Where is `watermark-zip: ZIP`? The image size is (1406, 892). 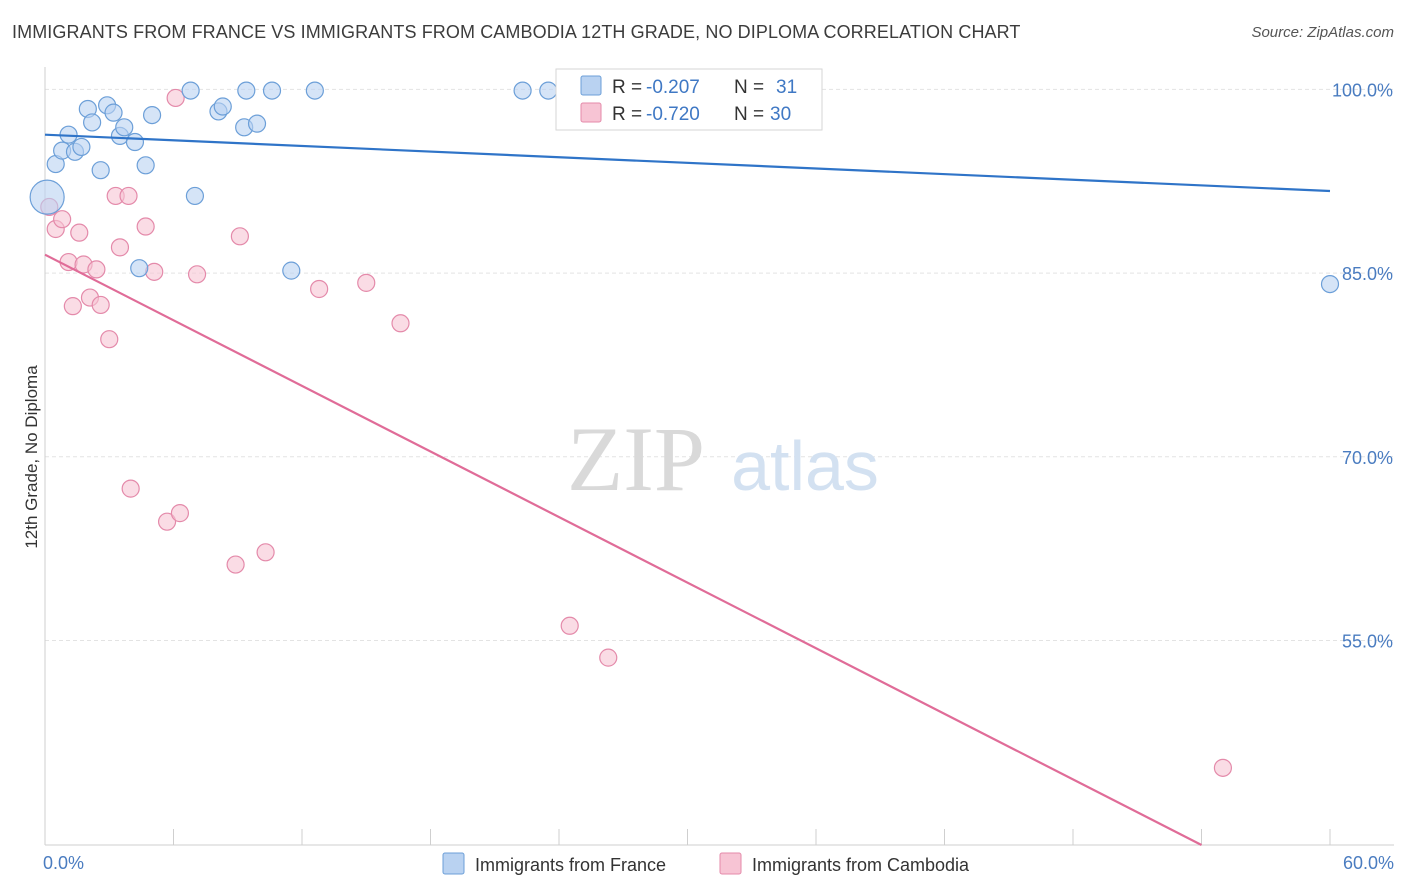
watermark-zip: ZIP is located at coordinates (636, 459).